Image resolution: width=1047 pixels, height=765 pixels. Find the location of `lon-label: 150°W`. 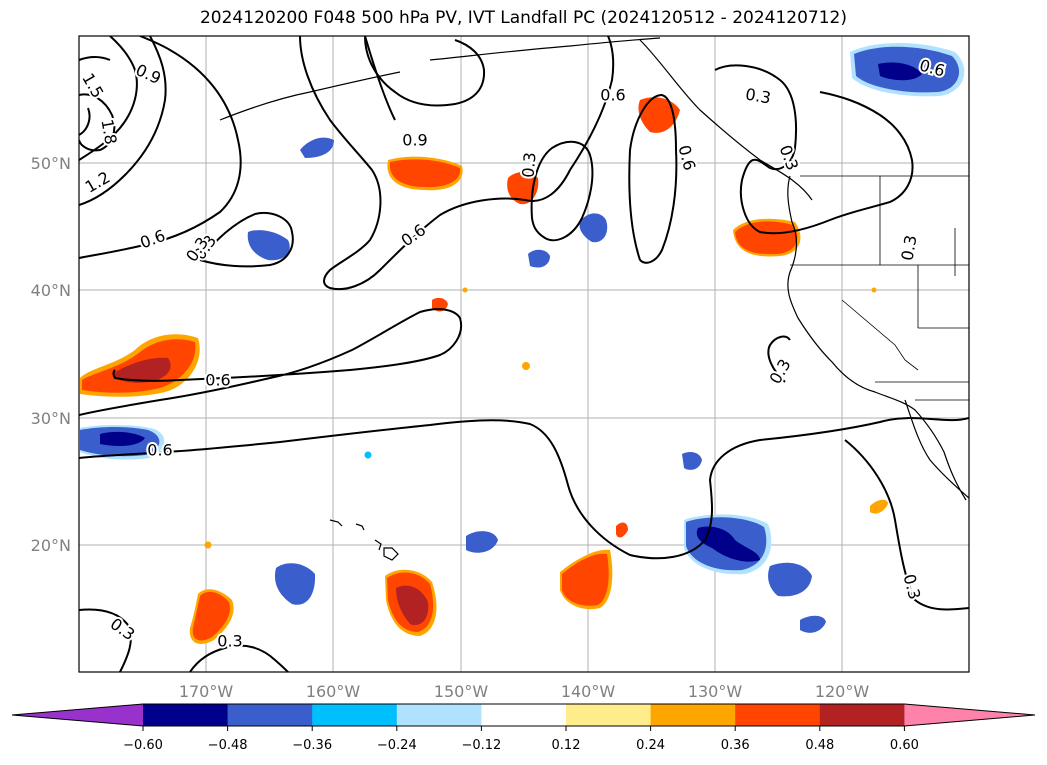

lon-label: 150°W is located at coordinates (461, 691).